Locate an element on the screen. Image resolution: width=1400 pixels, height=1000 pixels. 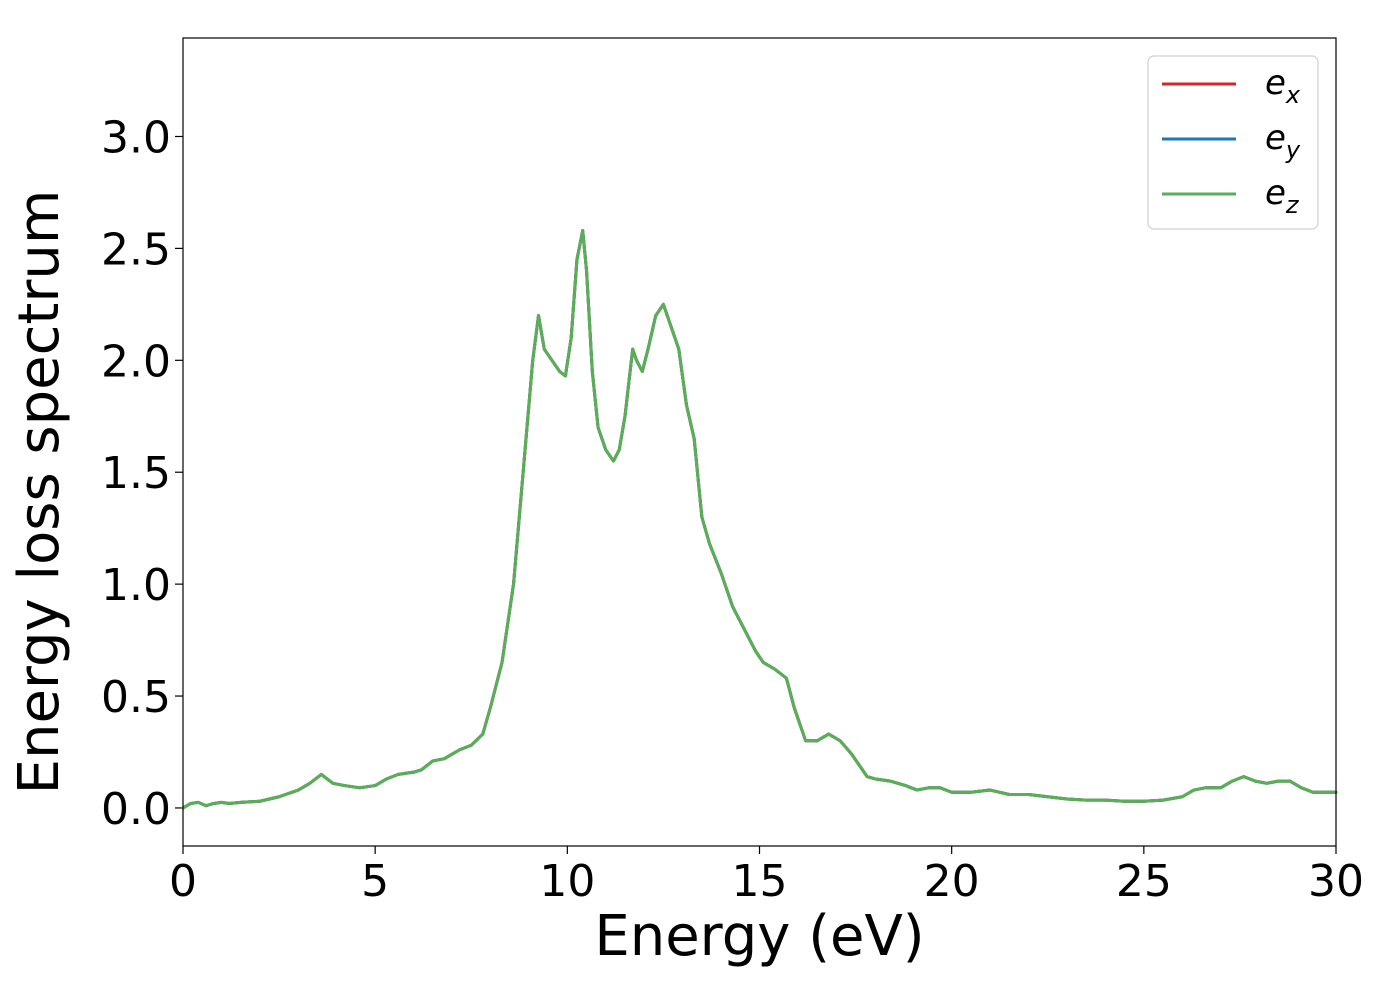
x-tick-label: 10 is located at coordinates (567, 881).